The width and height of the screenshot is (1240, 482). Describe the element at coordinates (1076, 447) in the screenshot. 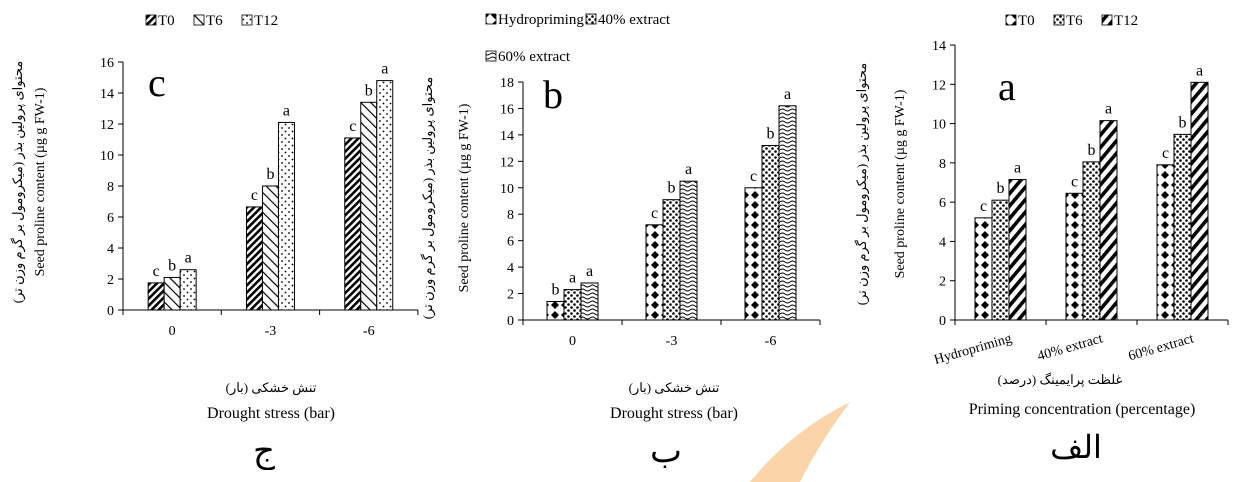

I see `bottom-letter-a: الف` at that location.